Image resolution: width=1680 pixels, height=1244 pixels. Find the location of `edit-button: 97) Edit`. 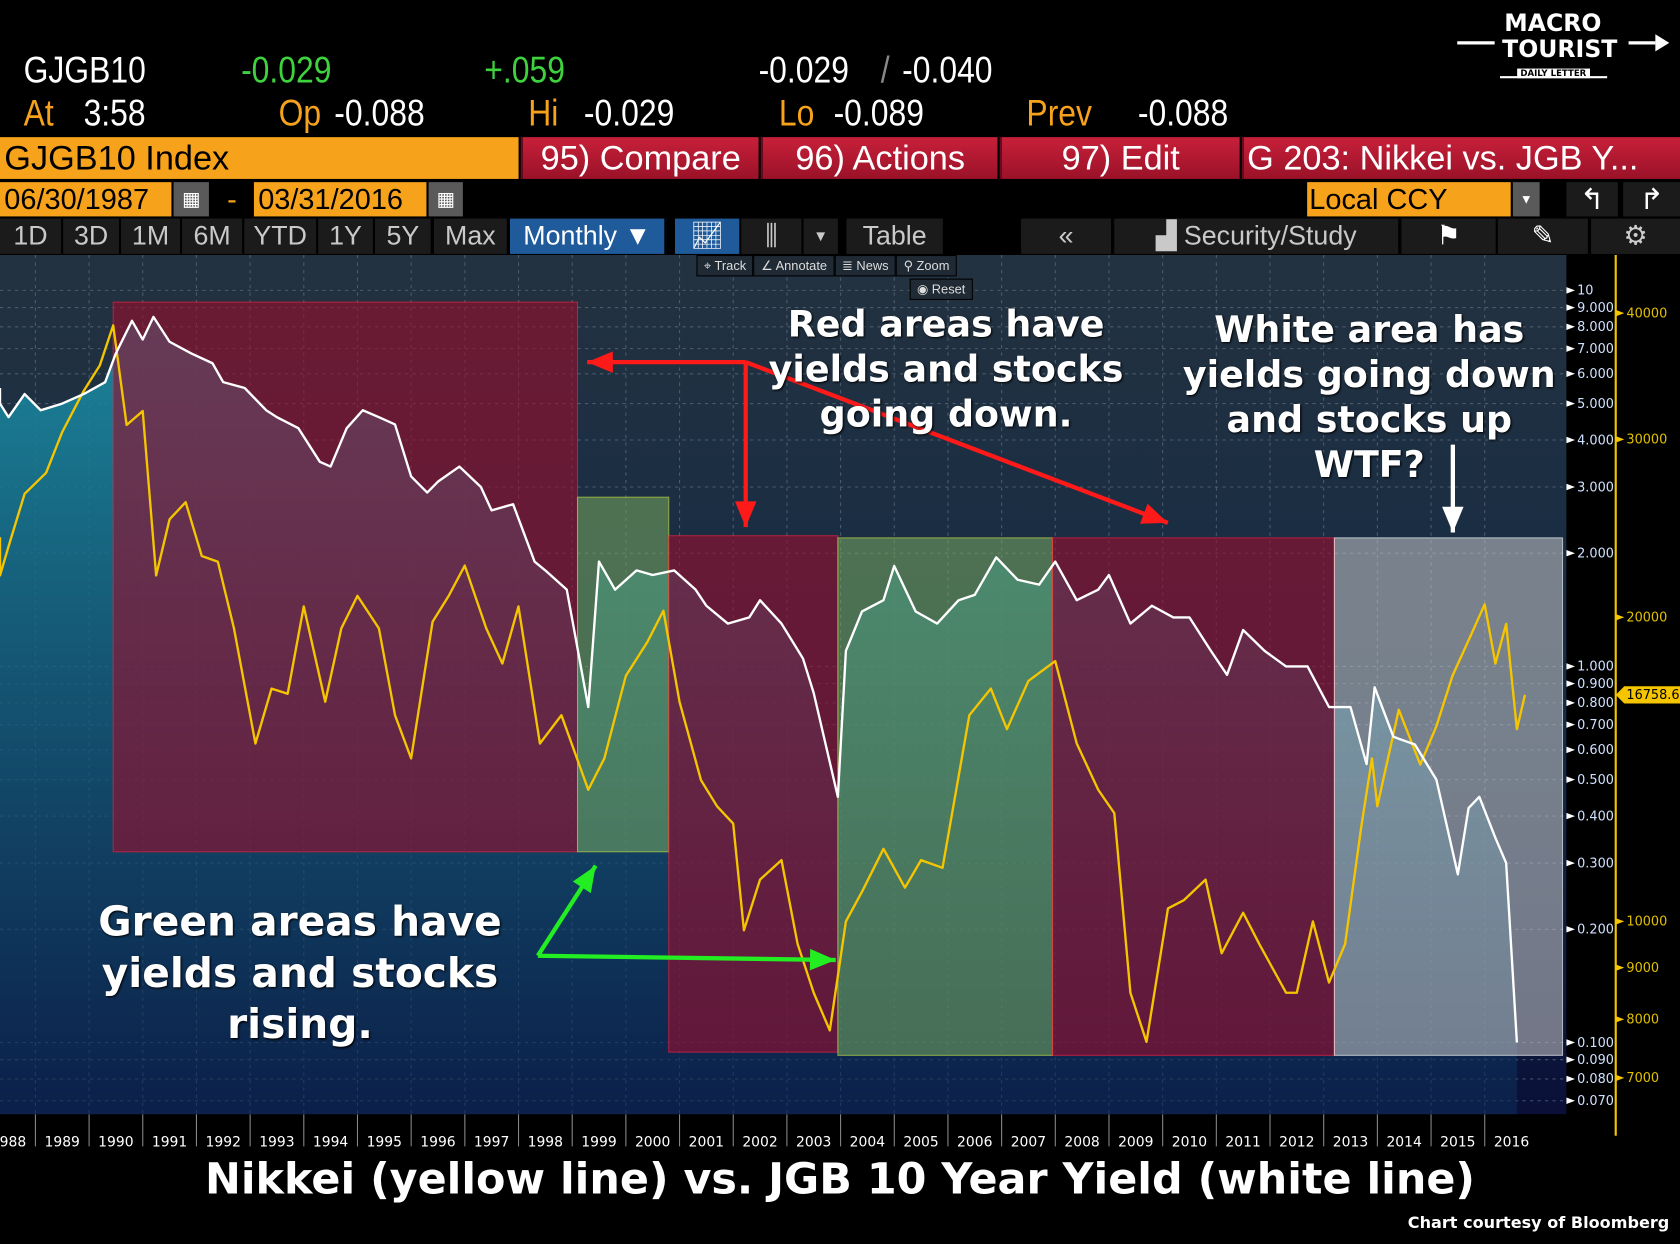

edit-button: 97) Edit is located at coordinates (1119, 158).